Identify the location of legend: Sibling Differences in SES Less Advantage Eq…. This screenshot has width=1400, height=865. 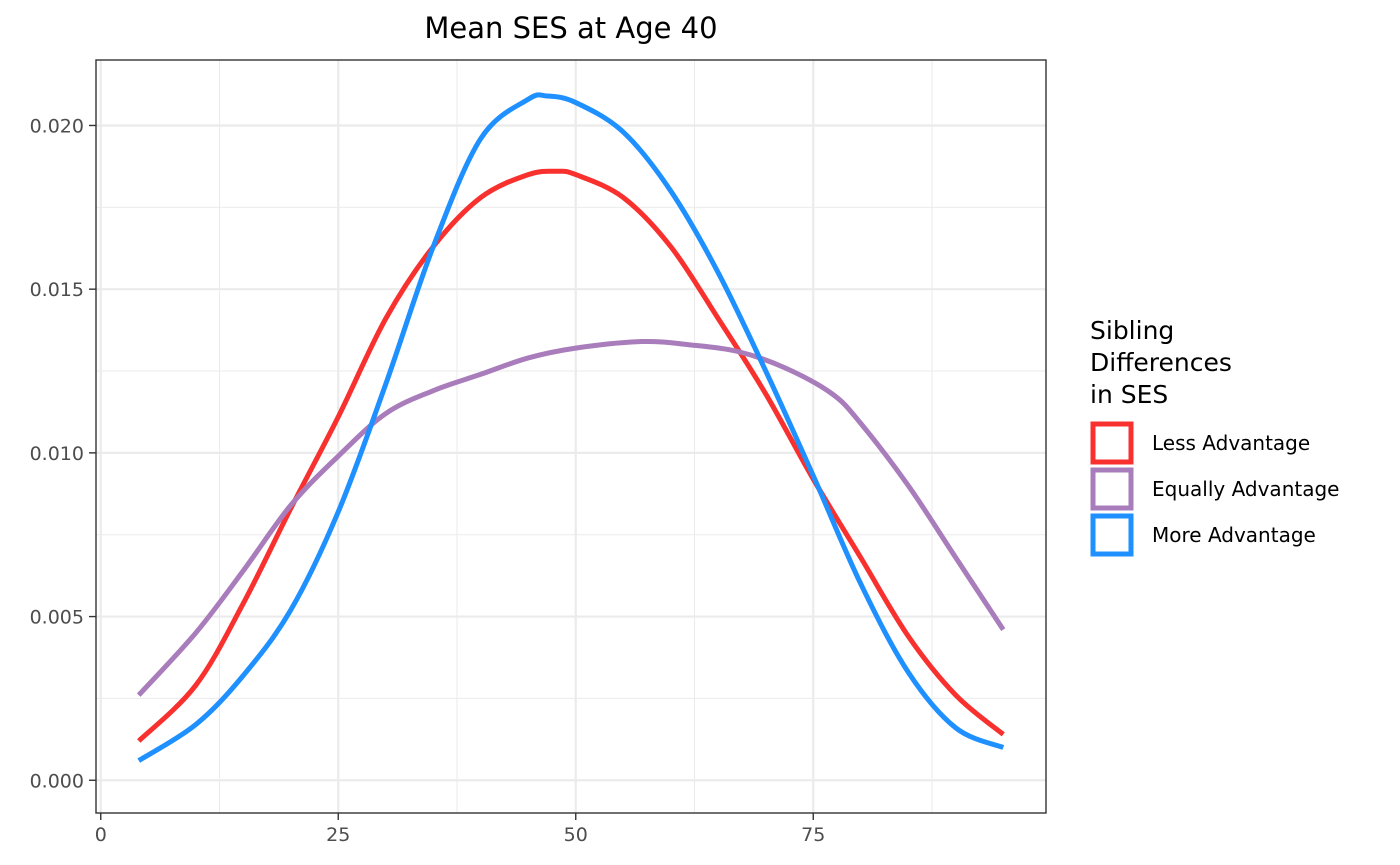
(1214, 436).